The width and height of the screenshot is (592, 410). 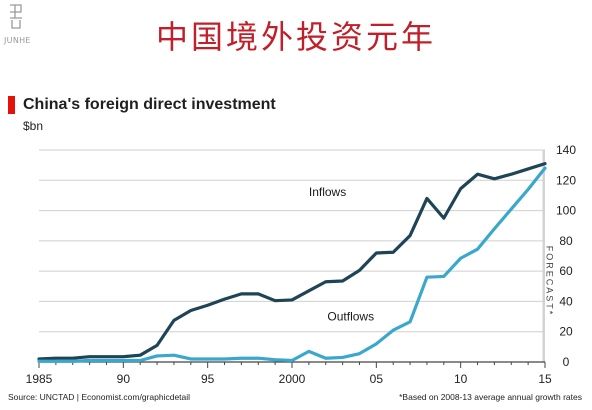 What do you see at coordinates (566, 150) in the screenshot?
I see `y-tick-label: 140` at bounding box center [566, 150].